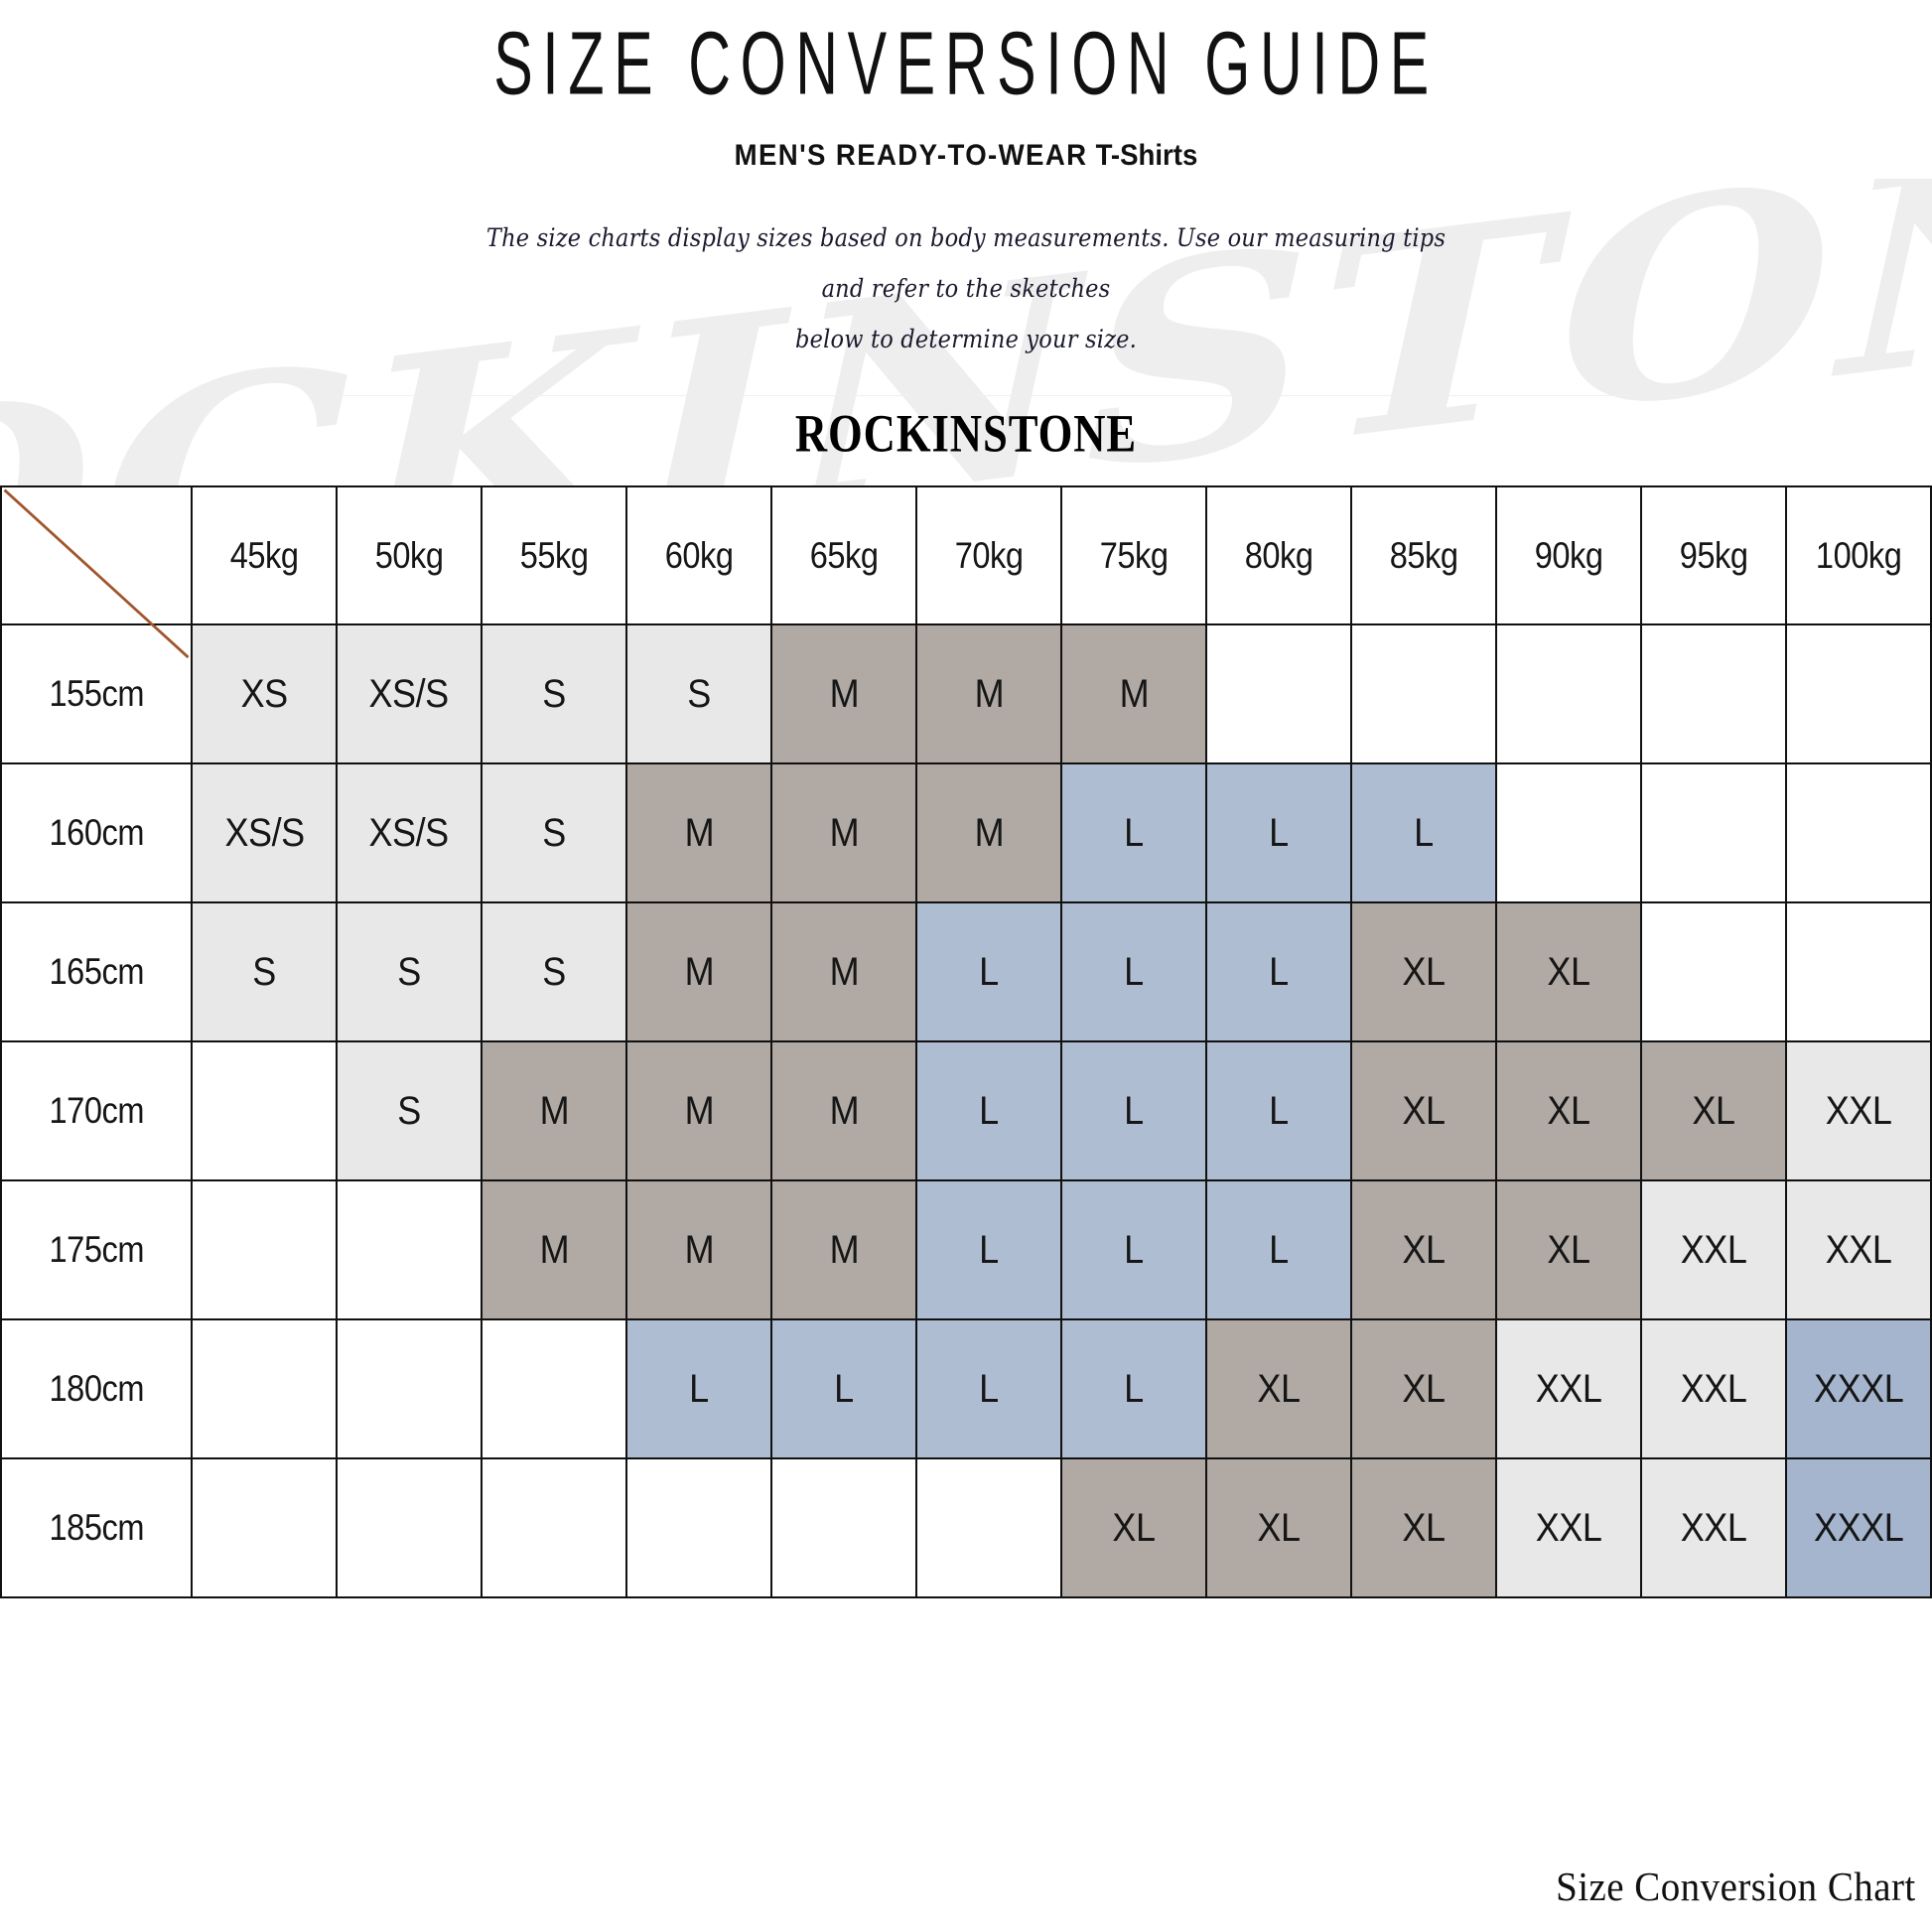 This screenshot has height=1932, width=1932. What do you see at coordinates (97, 694) in the screenshot?
I see `row-header-height: 155cm` at bounding box center [97, 694].